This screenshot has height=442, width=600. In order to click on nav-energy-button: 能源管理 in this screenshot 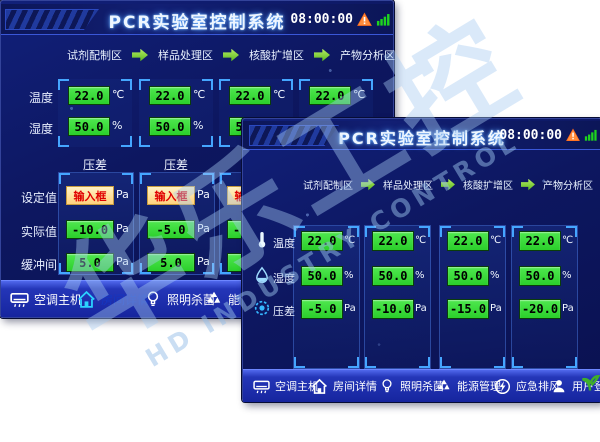, I will do `click(468, 386)`.